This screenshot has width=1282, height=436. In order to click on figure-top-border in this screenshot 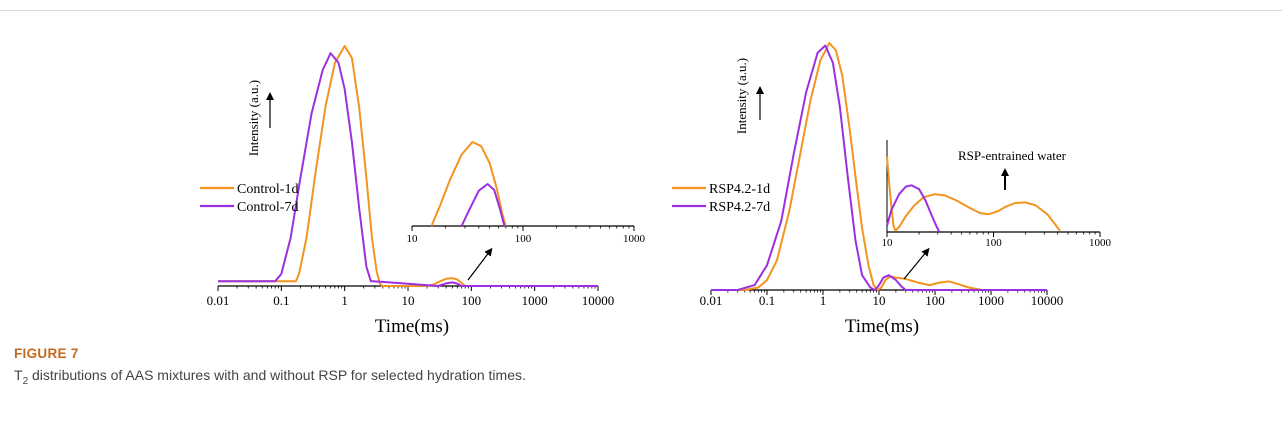, I will do `click(641, 10)`.